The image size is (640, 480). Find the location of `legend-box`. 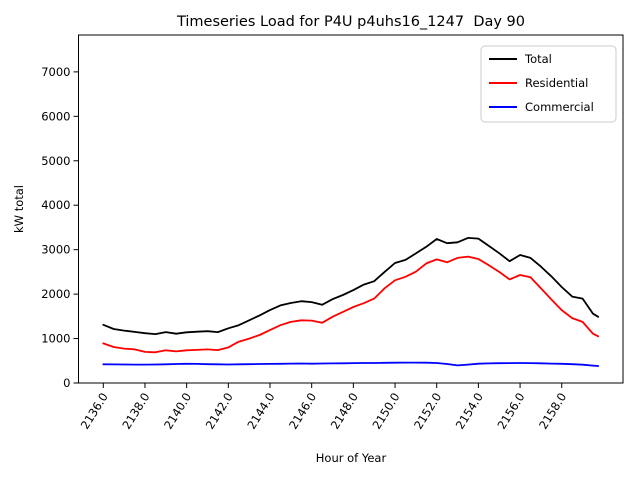

legend-box is located at coordinates (548, 84).